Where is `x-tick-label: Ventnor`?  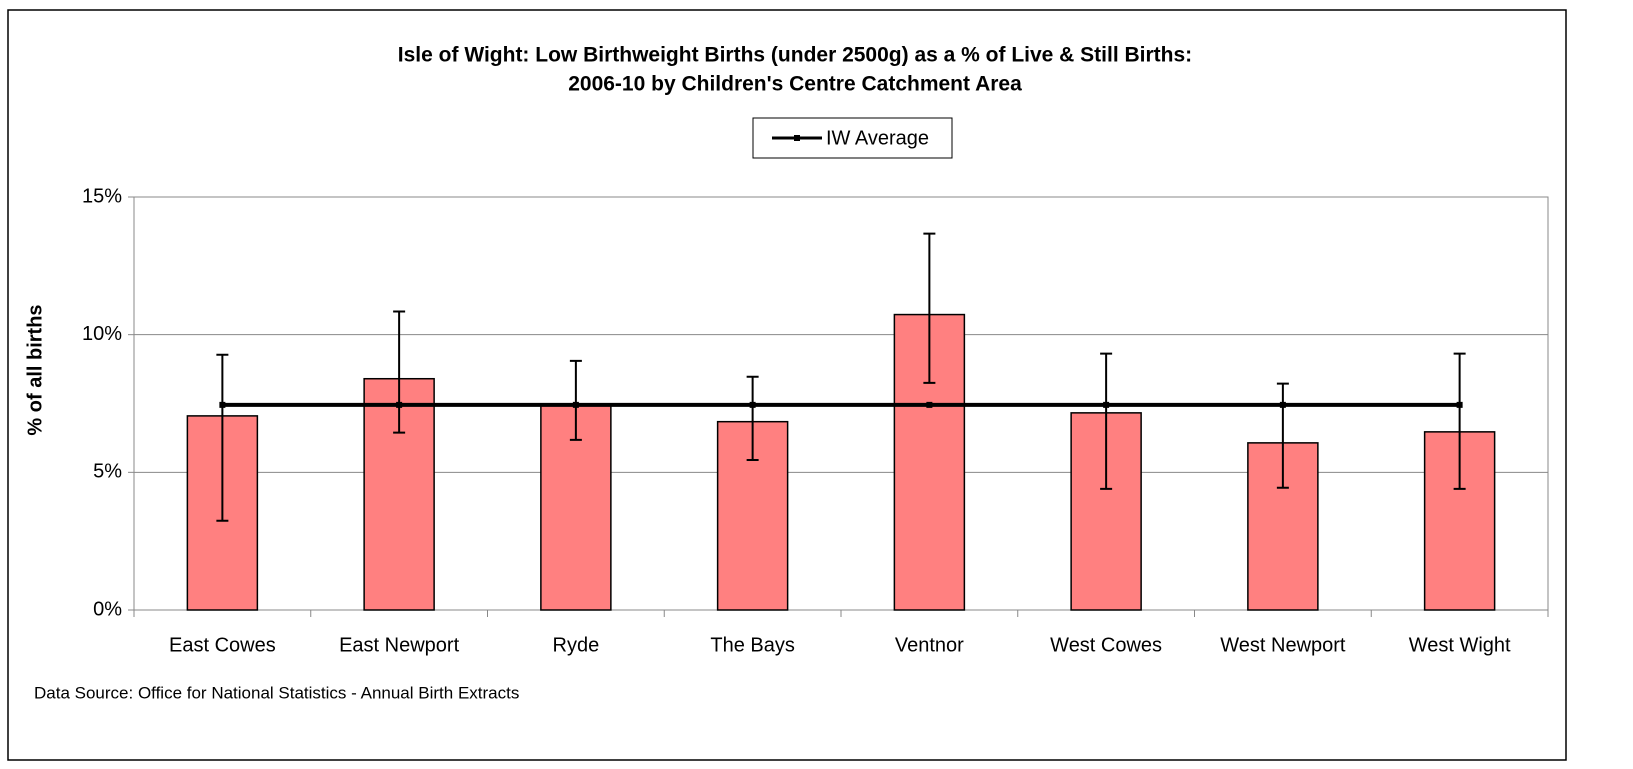
x-tick-label: Ventnor is located at coordinates (929, 645).